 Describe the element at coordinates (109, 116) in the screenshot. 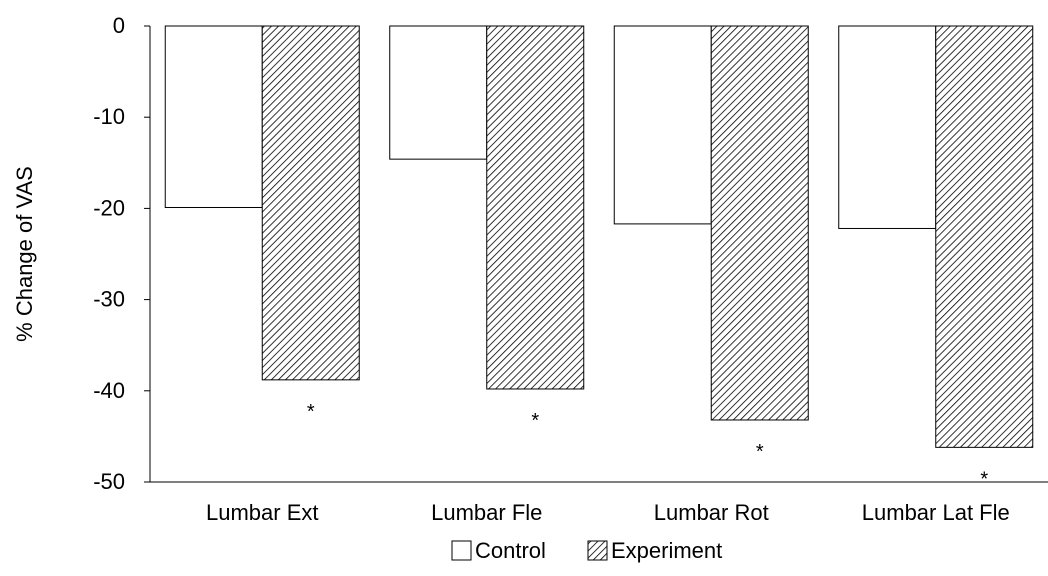

I see `y-tick-label: -10` at that location.